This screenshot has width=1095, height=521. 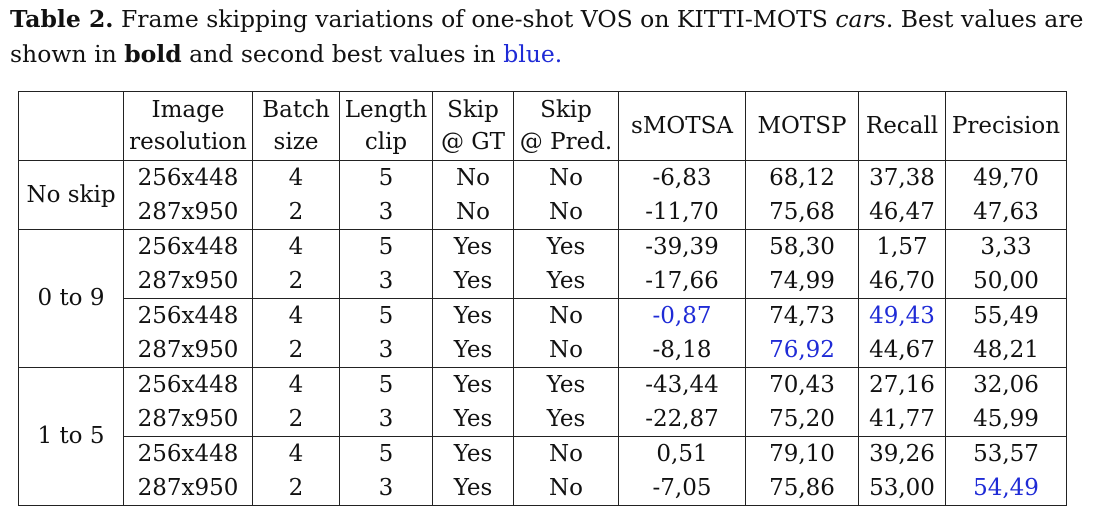 I want to click on header-image-resolution: Image resolution, so click(x=188, y=126).